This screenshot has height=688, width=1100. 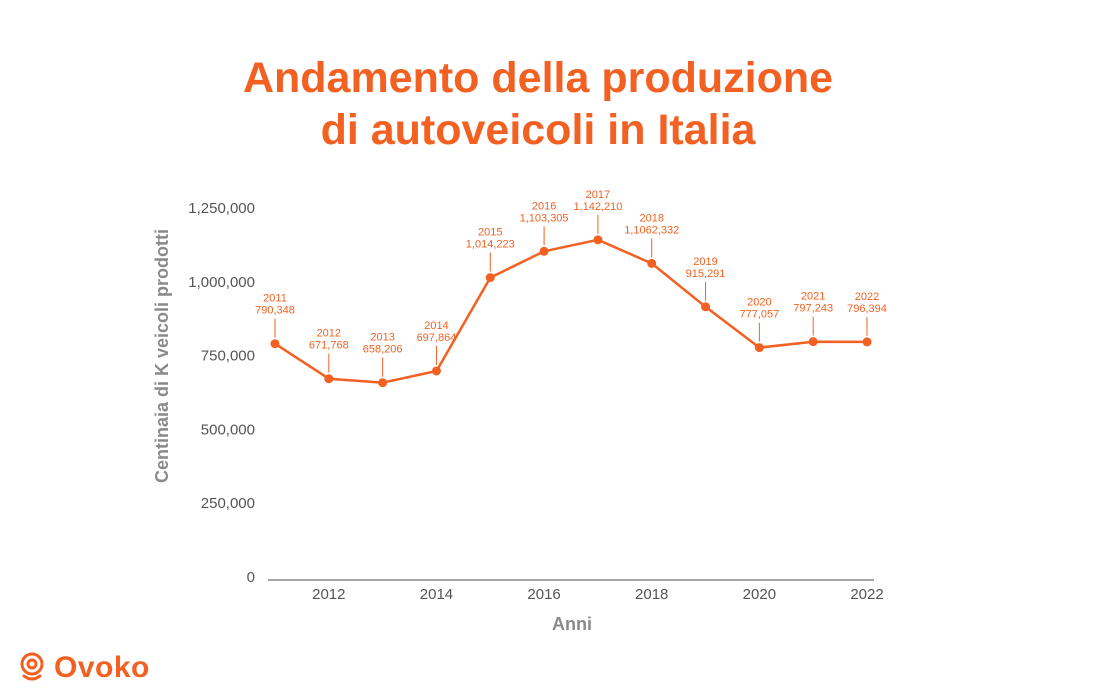 I want to click on data-label-value: 790,348, so click(x=275, y=311).